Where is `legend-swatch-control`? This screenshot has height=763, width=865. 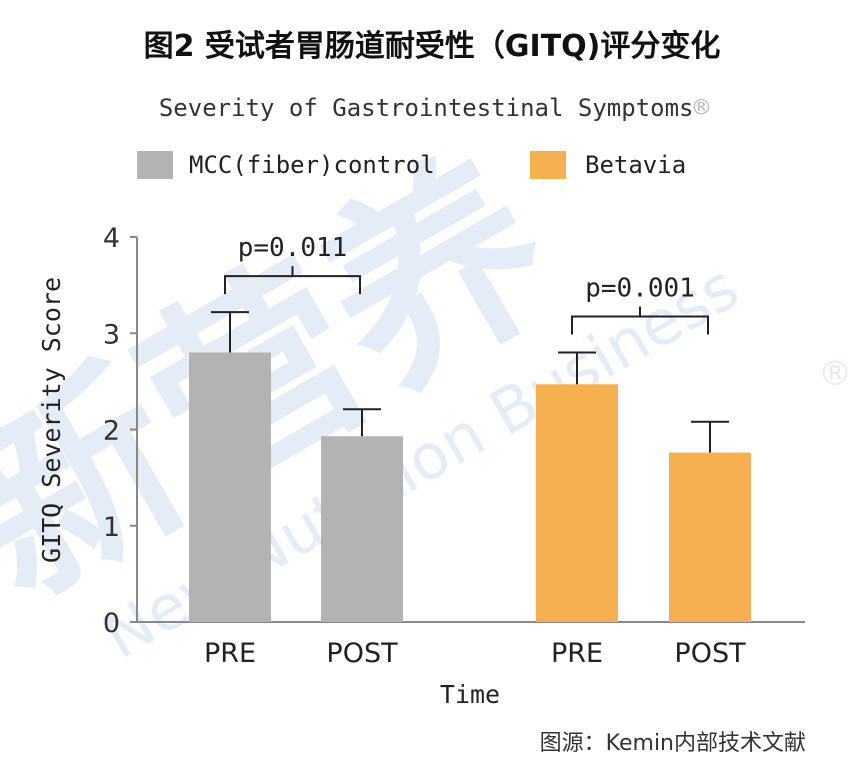 legend-swatch-control is located at coordinates (155, 165).